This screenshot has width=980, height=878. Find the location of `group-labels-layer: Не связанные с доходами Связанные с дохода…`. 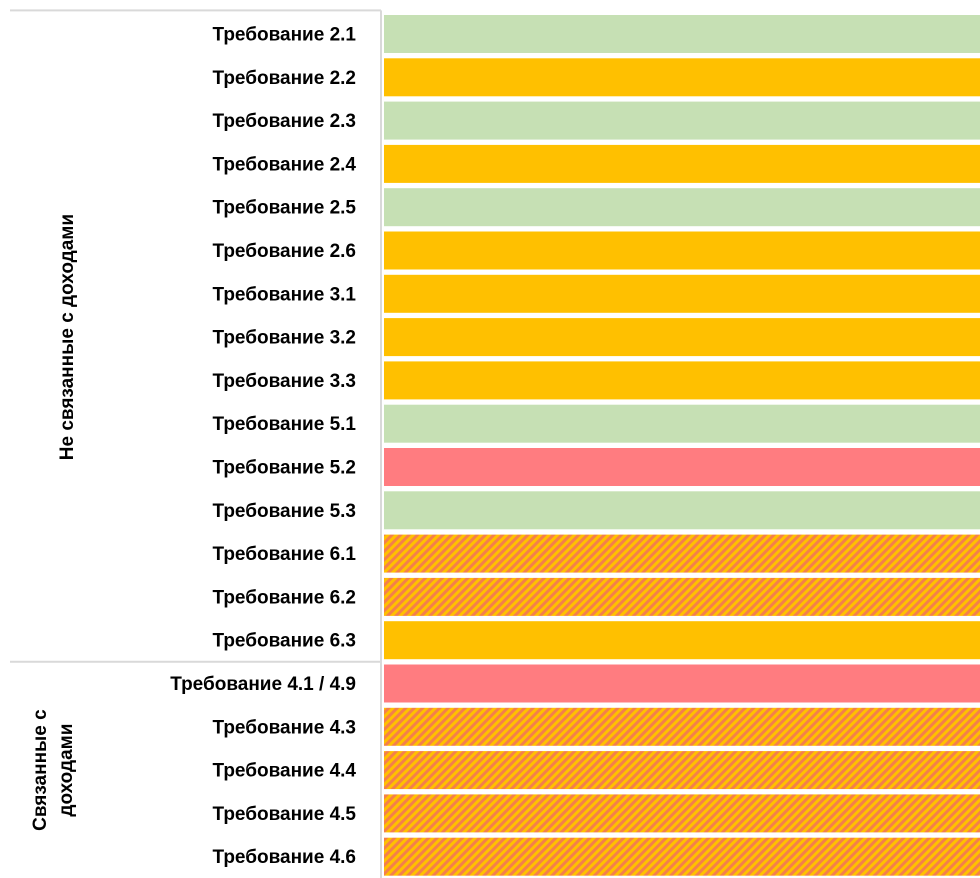

group-labels-layer: Не связанные с доходами Связанные с дохода… is located at coordinates (54, 522).